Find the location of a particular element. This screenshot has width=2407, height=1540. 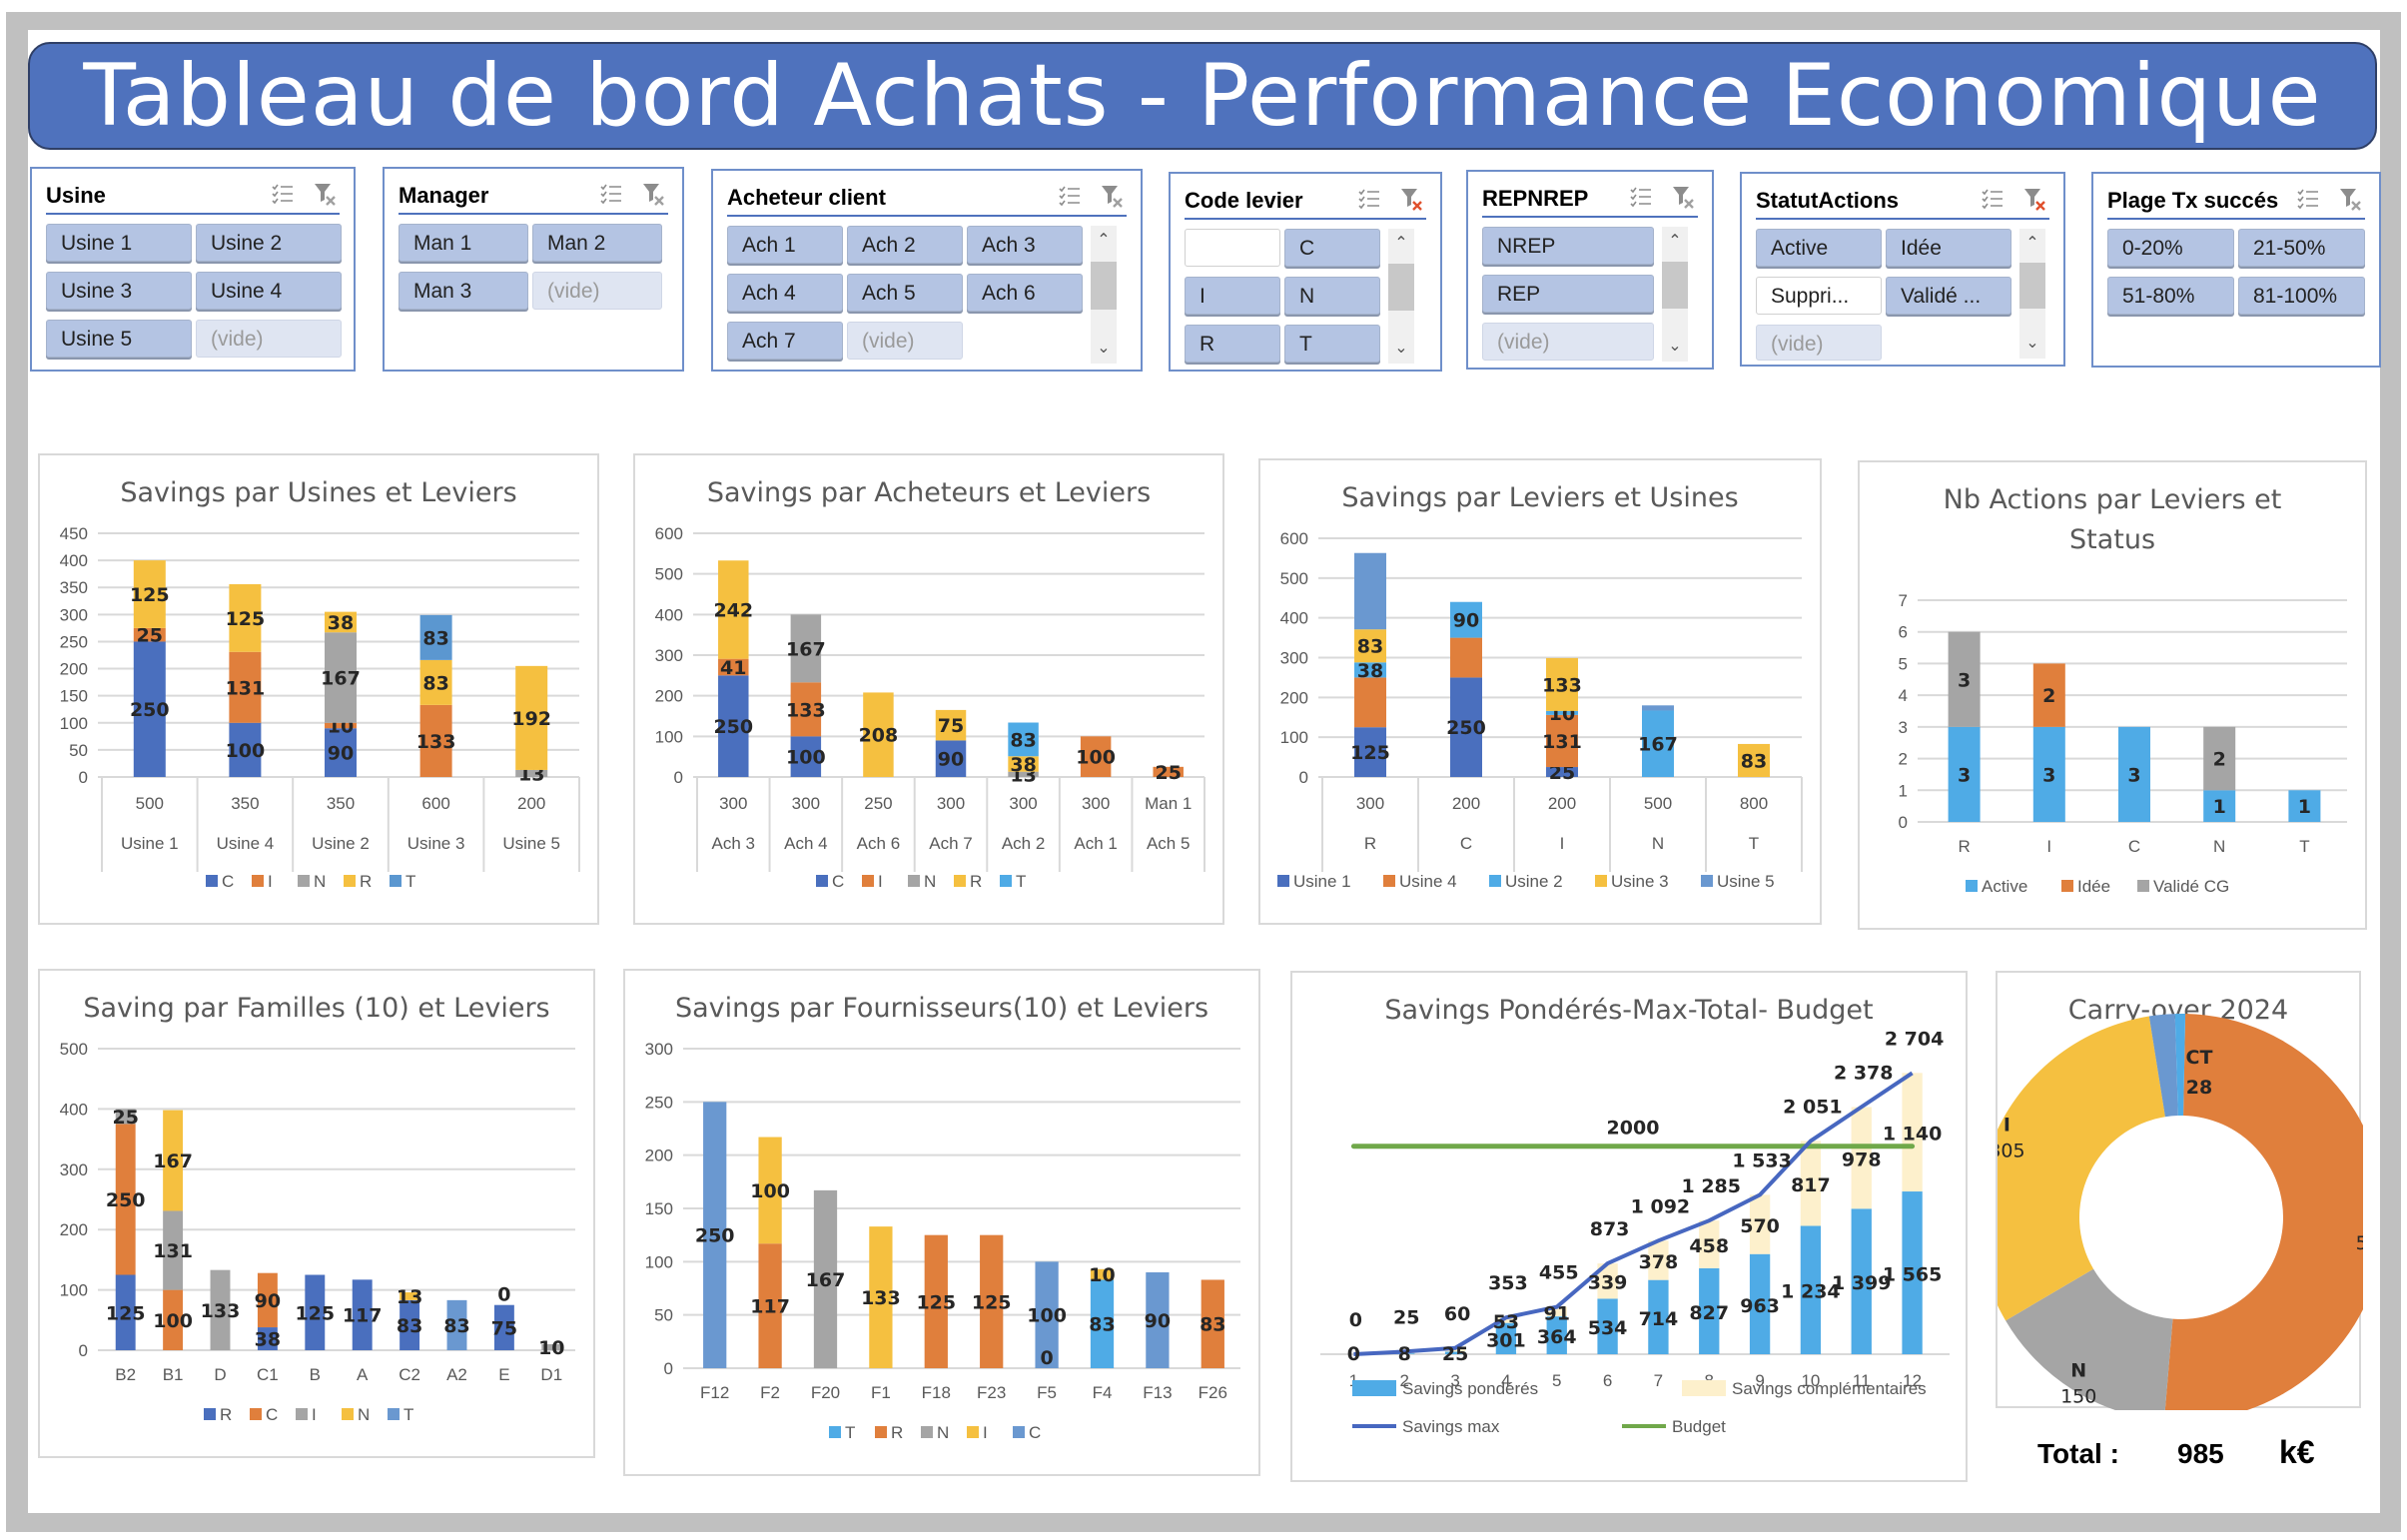

slicer-item: 21-50% is located at coordinates (2301, 248).